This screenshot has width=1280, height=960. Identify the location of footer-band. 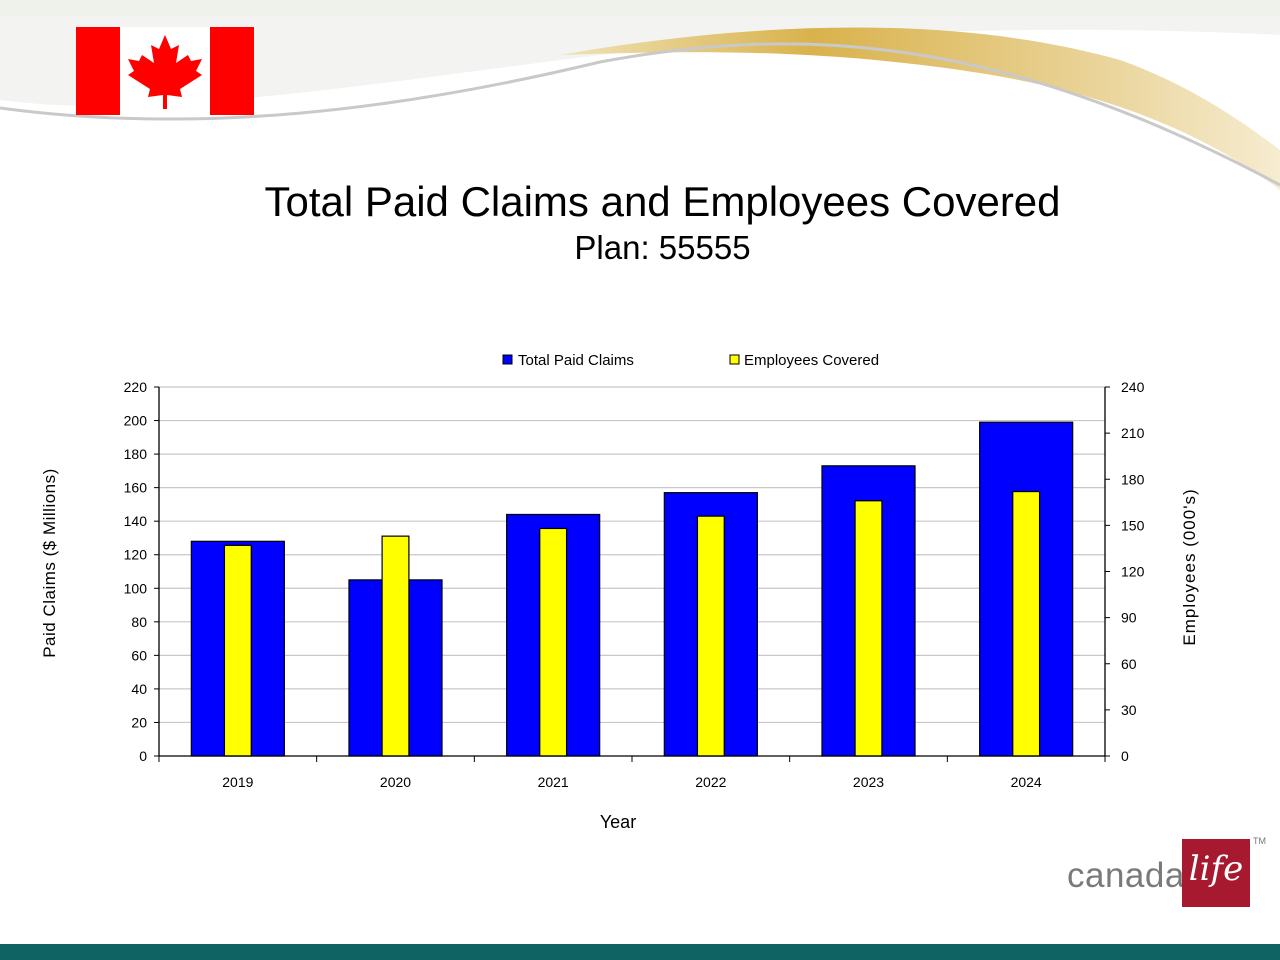
(640, 952).